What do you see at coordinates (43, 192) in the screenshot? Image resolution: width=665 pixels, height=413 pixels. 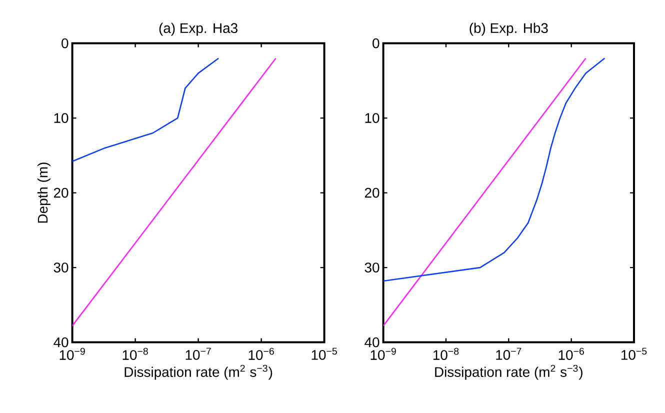 I see `y-axis-title: Depth (m)` at bounding box center [43, 192].